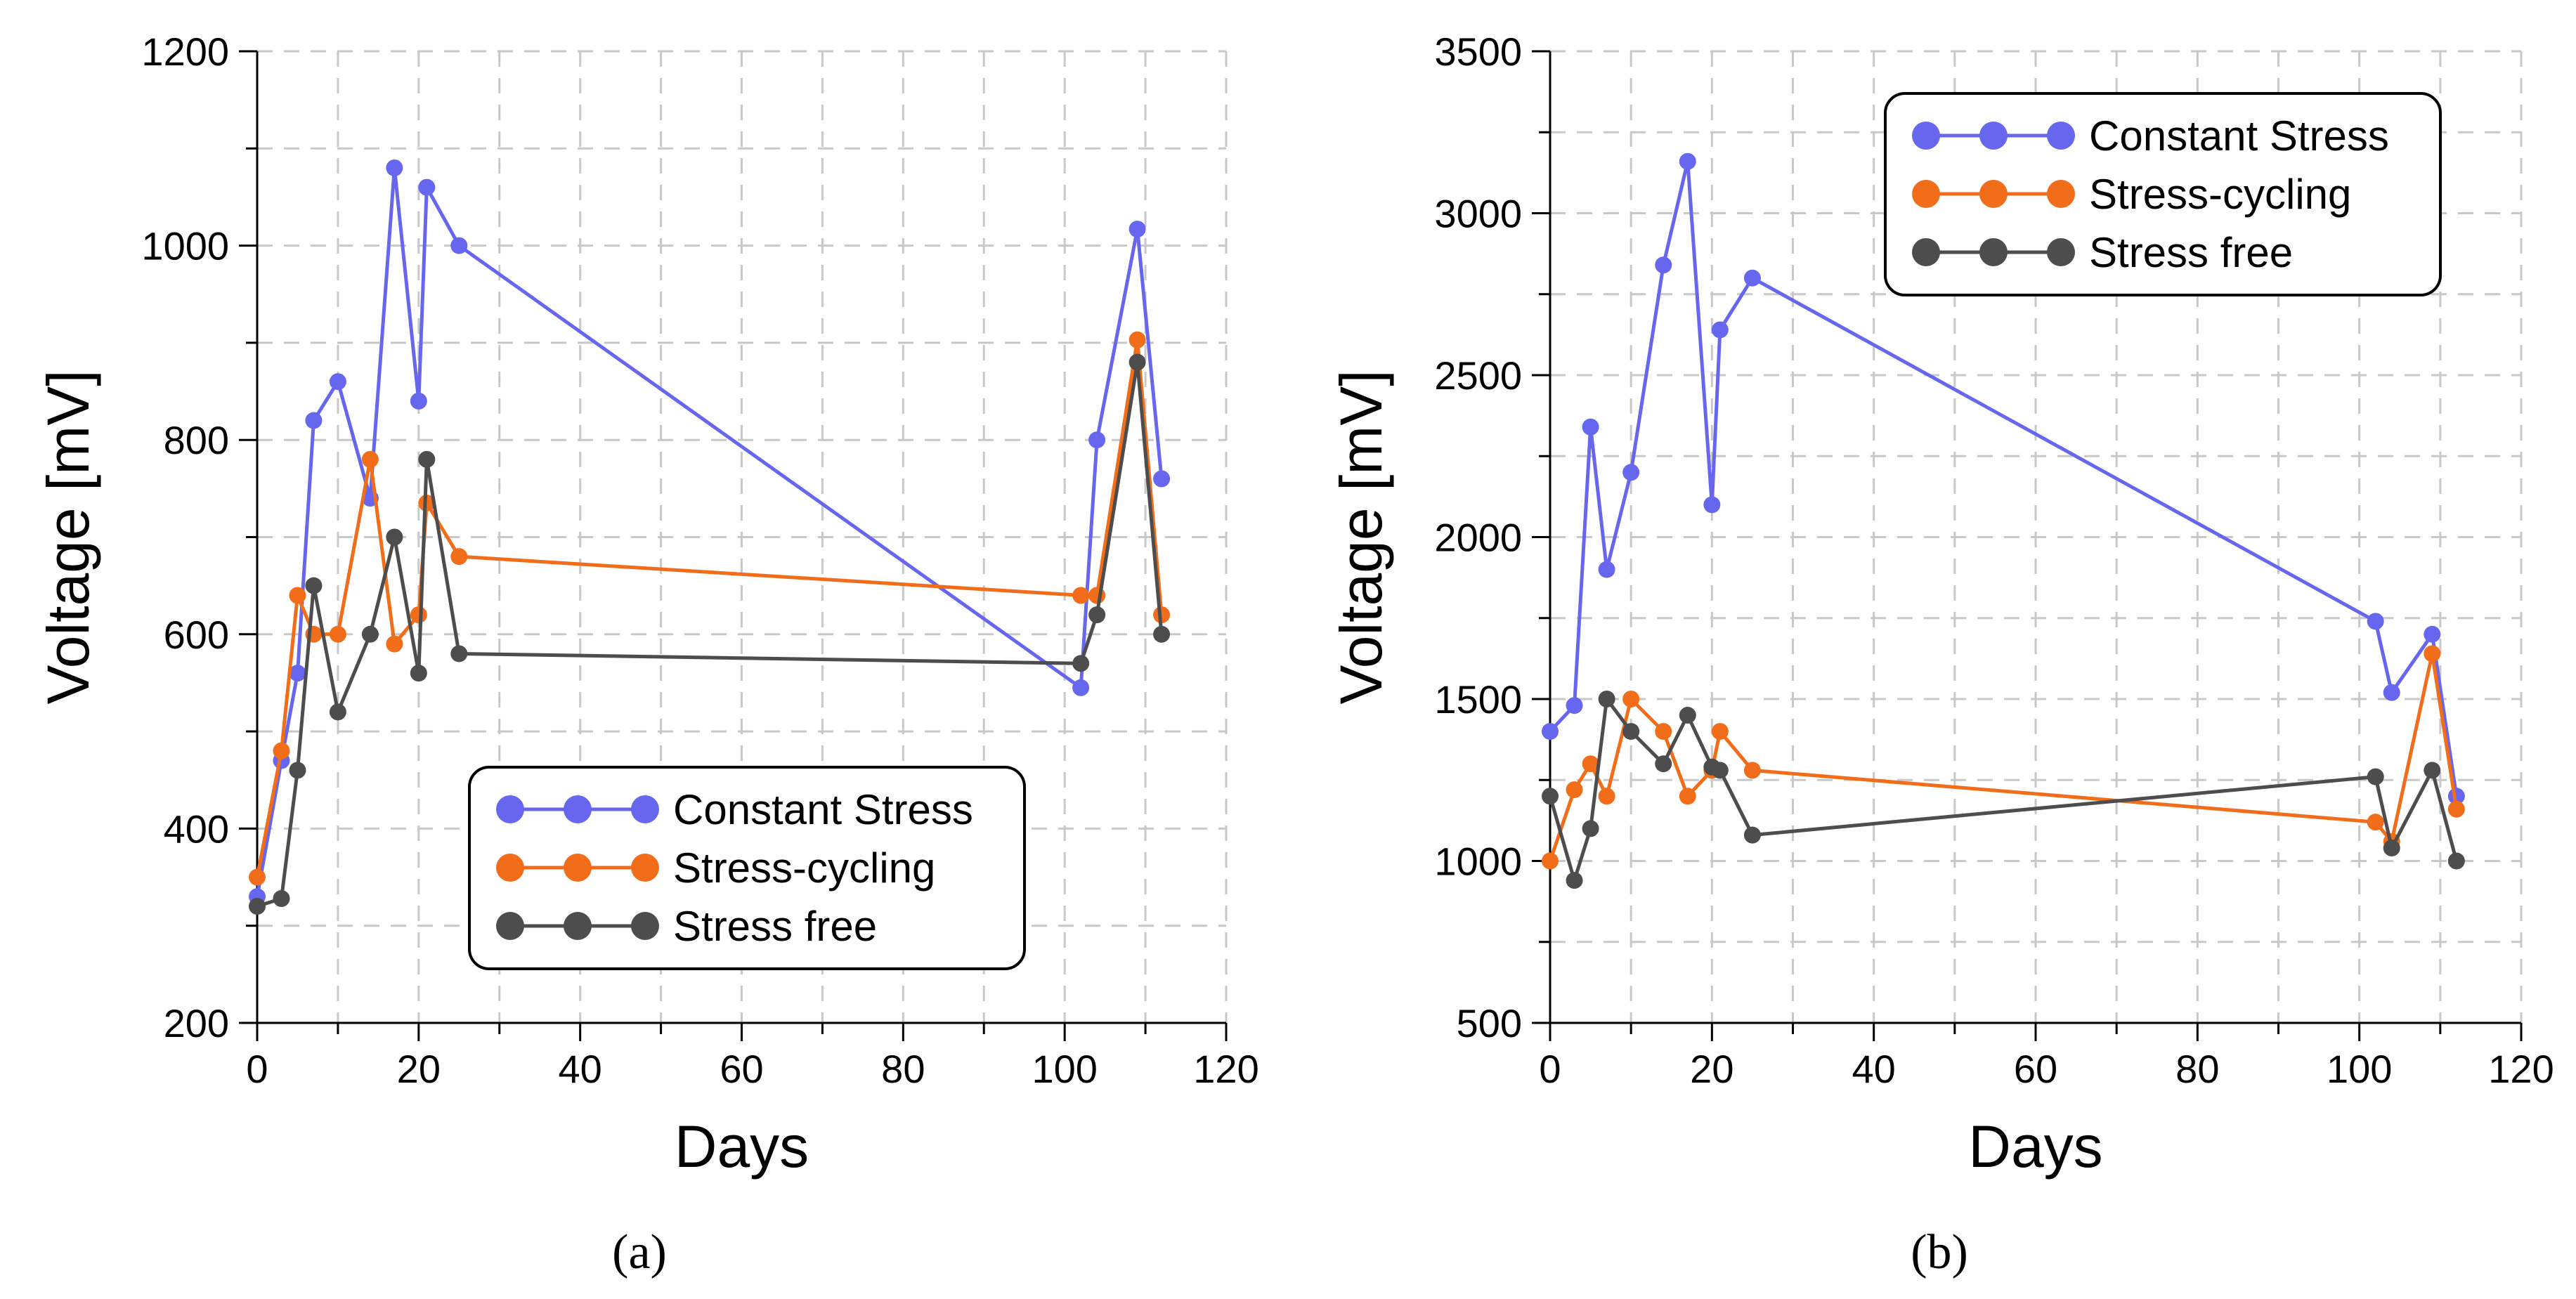 Image resolution: width=2576 pixels, height=1299 pixels. I want to click on legend-frame, so click(2163, 194).